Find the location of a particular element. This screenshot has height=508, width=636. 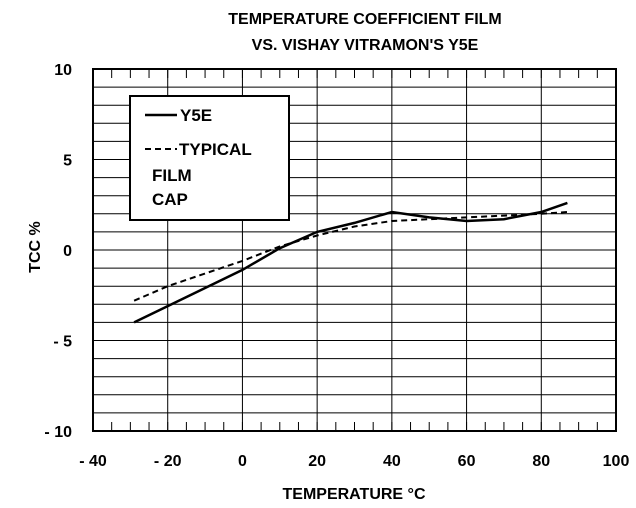

legend-label-typical: TYPICAL is located at coordinates (215, 149).